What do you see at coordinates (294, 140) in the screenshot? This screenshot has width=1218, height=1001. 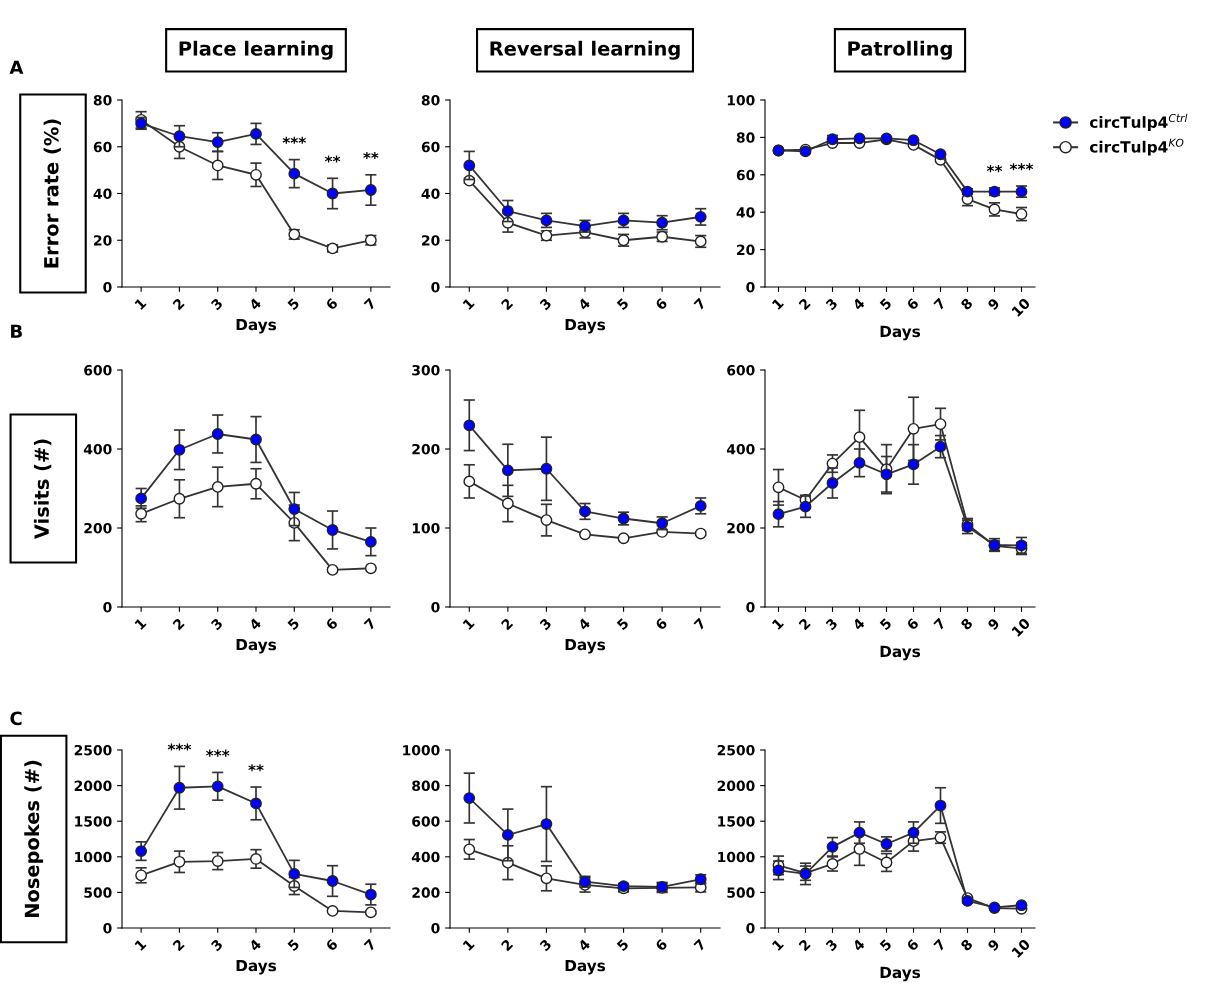 I see `annotation: ***` at bounding box center [294, 140].